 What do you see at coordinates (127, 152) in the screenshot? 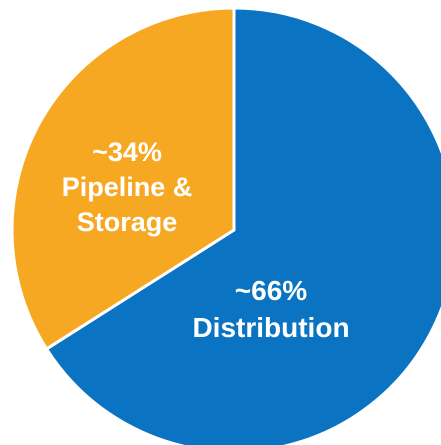
I see `slice-label-pipeline-percent: ~34%` at bounding box center [127, 152].